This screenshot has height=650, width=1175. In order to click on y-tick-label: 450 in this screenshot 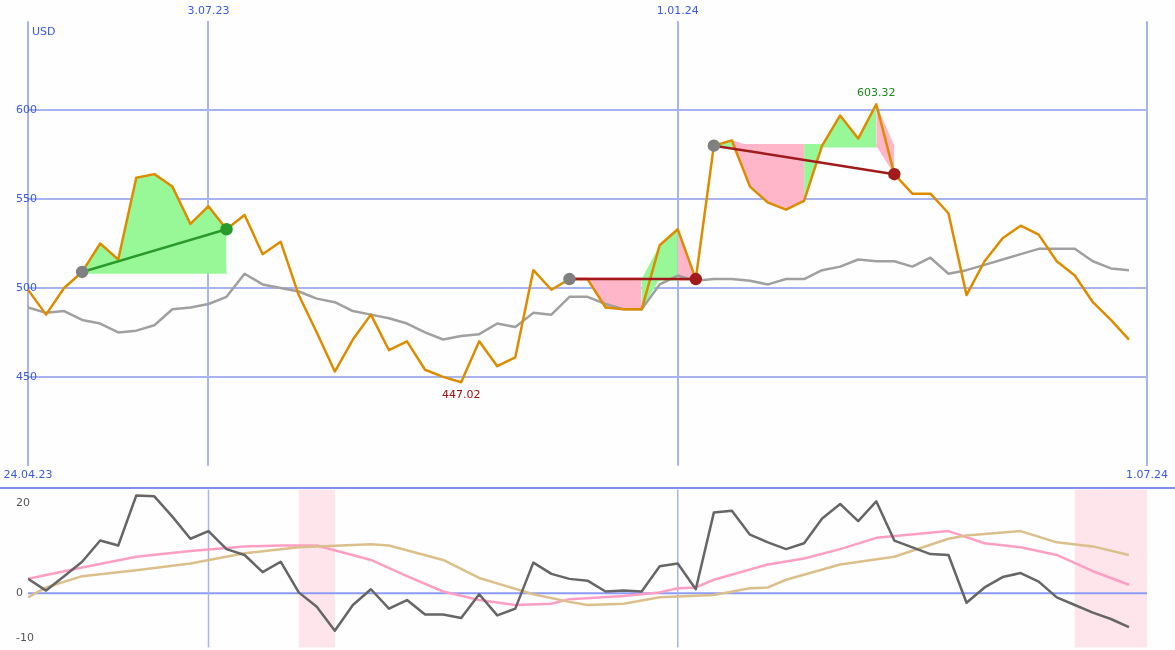, I will do `click(26, 376)`.